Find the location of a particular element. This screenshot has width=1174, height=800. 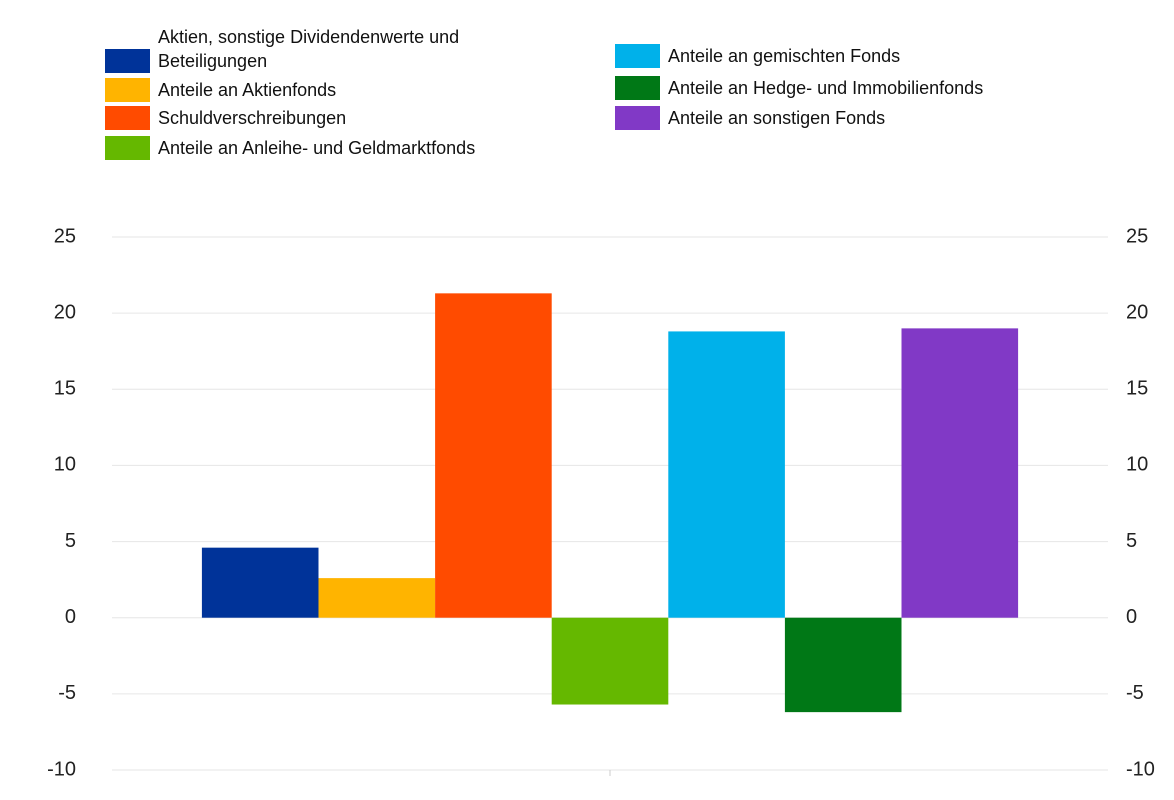

legend-item: Anteile an sonstigen Fonds is located at coordinates (750, 118).